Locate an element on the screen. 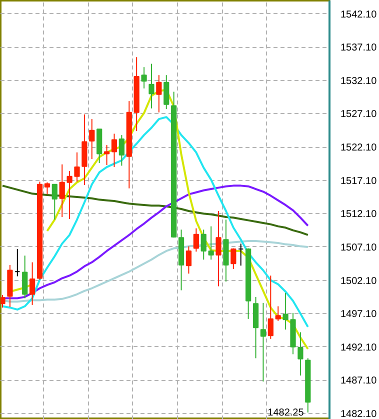  y-tick-label: 1542.10 is located at coordinates (359, 14).